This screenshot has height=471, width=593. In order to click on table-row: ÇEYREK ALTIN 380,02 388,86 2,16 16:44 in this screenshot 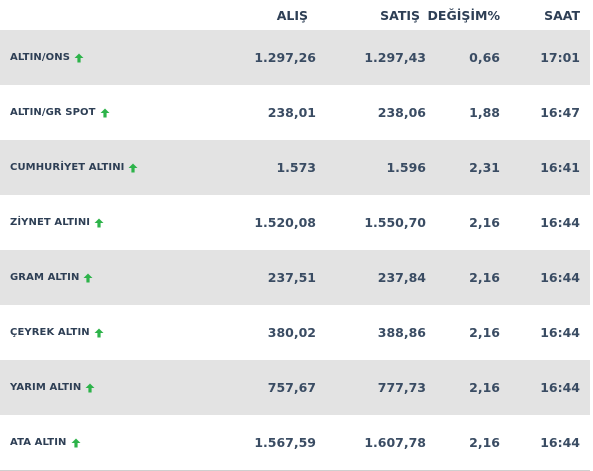, I will do `click(295, 332)`.